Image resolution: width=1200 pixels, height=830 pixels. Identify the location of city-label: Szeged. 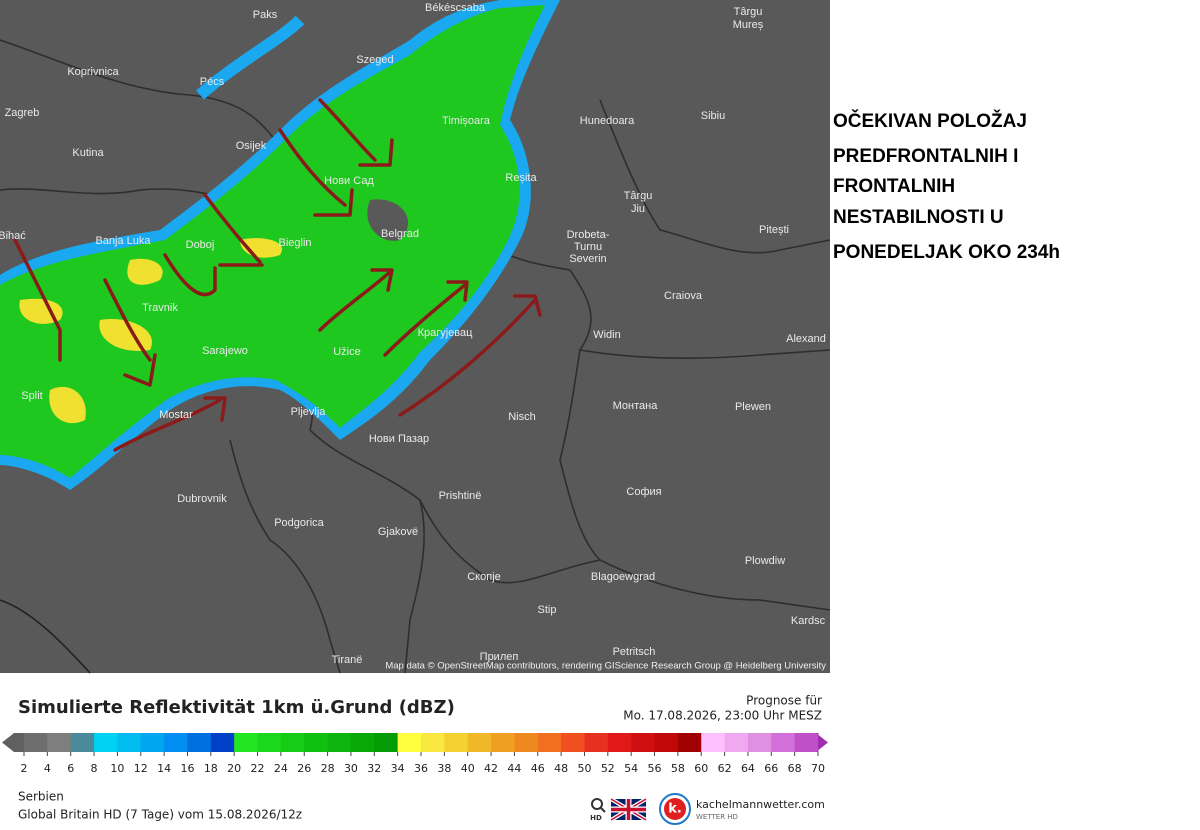
(374, 60).